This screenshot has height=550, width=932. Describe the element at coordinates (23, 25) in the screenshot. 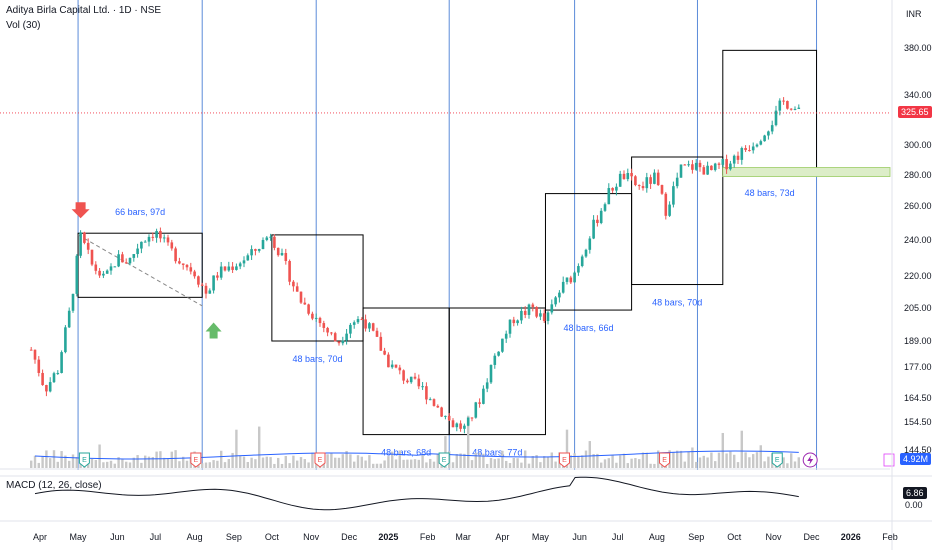

I see `volume-indicator-label: Vol (30)` at that location.